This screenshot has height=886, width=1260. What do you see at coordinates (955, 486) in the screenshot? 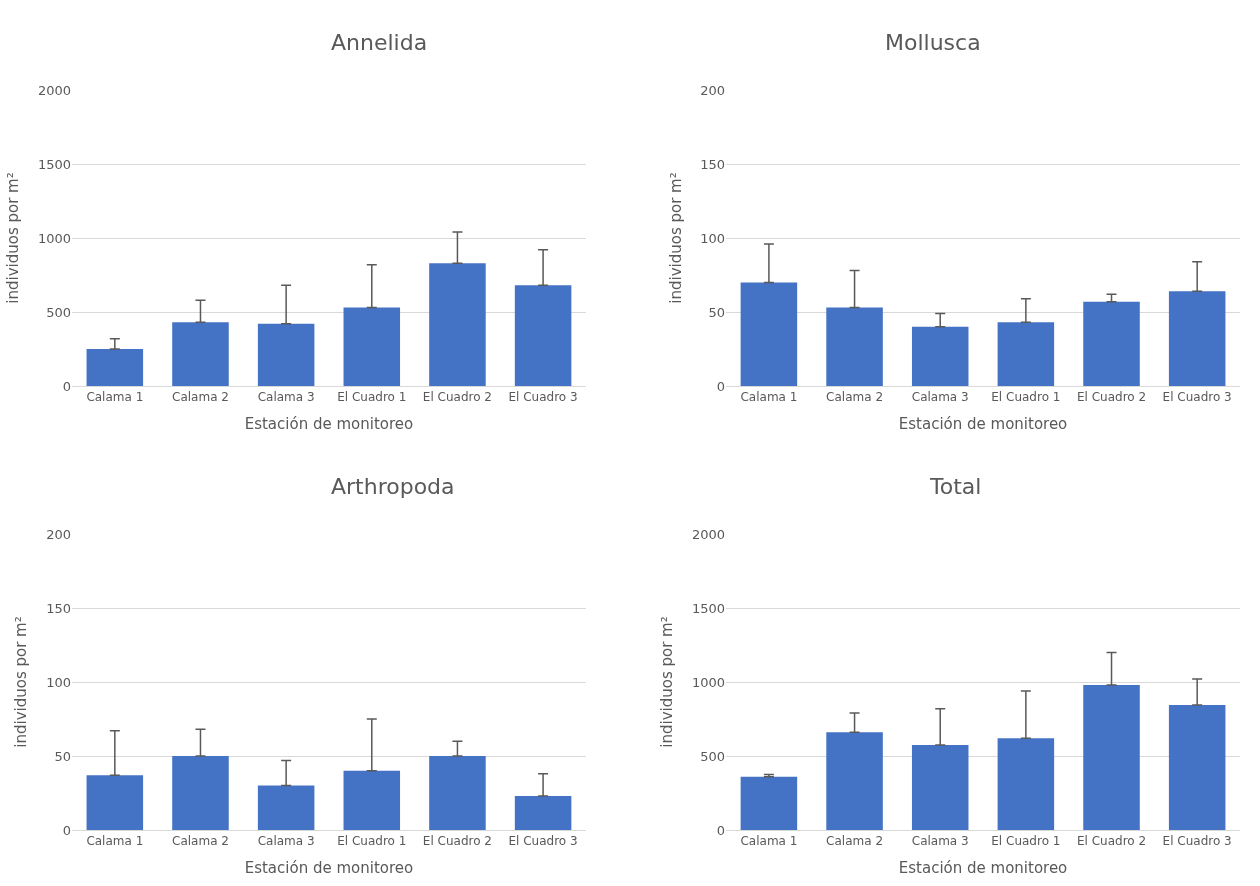
I see `chart-title: Total` at bounding box center [955, 486].